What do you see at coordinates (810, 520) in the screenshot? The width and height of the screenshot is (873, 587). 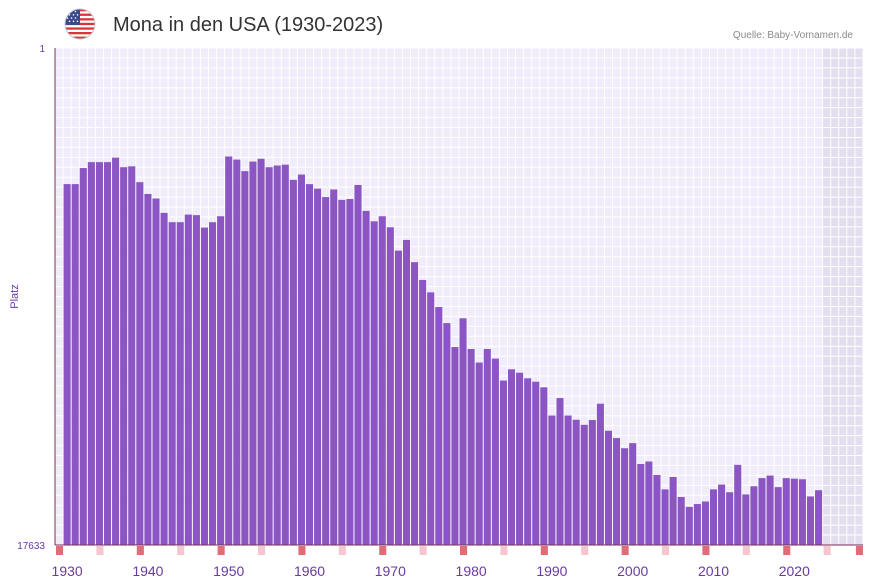 I see `bar-2022` at bounding box center [810, 520].